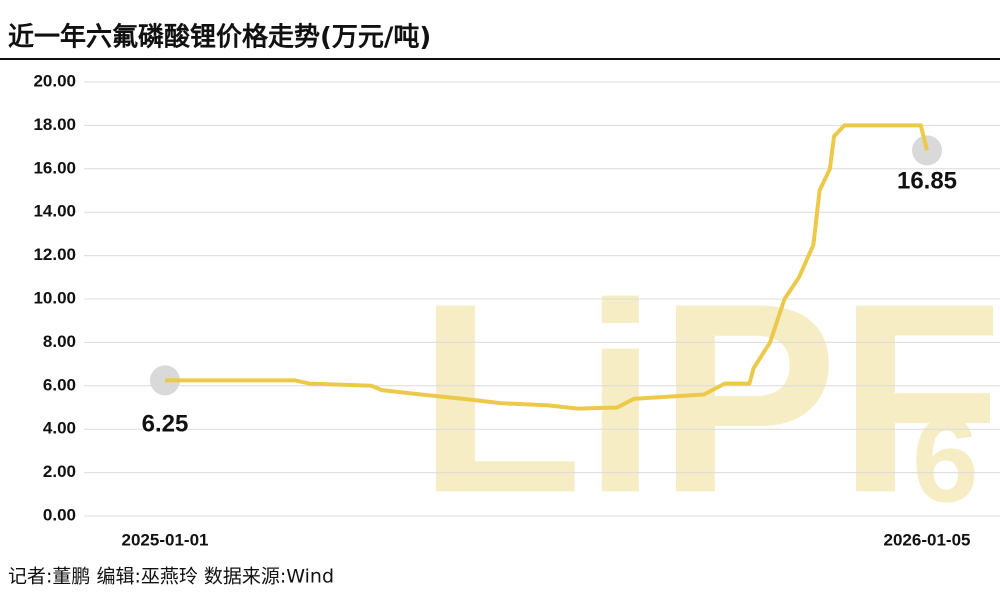 This screenshot has height=600, width=1000. What do you see at coordinates (927, 539) in the screenshot?
I see `x-tick-label: 2026-01-05` at bounding box center [927, 539].